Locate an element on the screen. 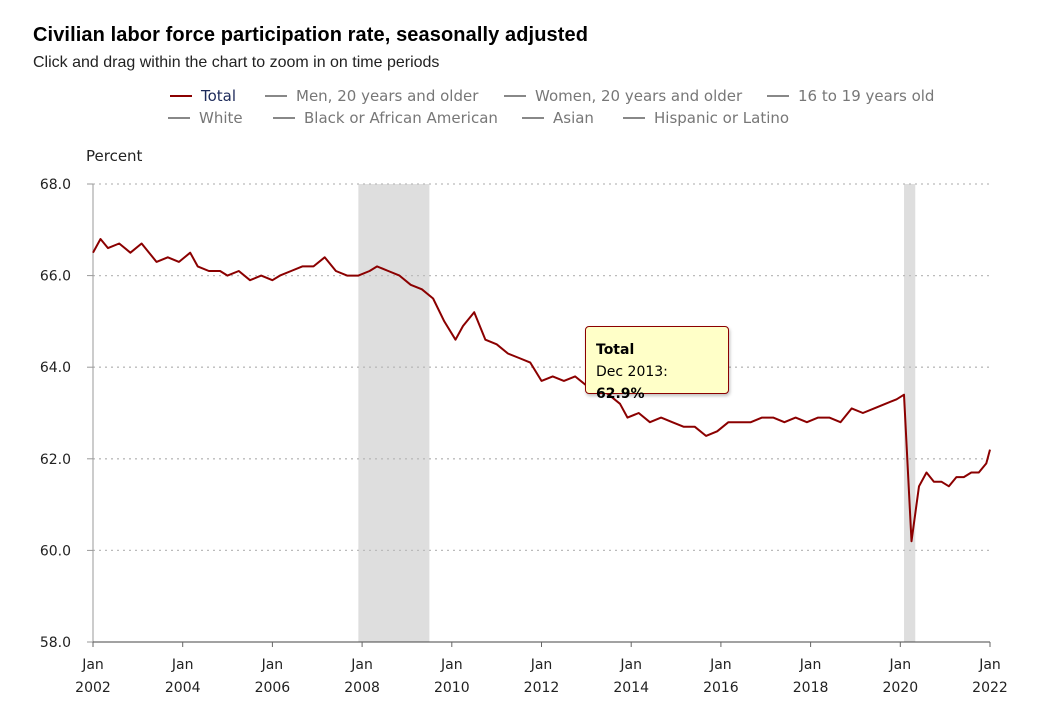 Image resolution: width=1040 pixels, height=707 pixels. x-tick-label: 2004 is located at coordinates (183, 688).